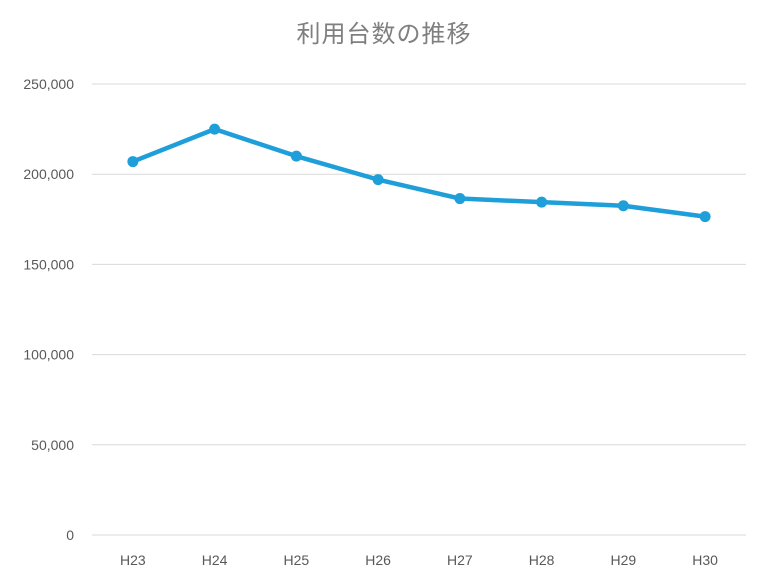  What do you see at coordinates (48, 264) in the screenshot?
I see `y-tick-label: 150,000` at bounding box center [48, 264].